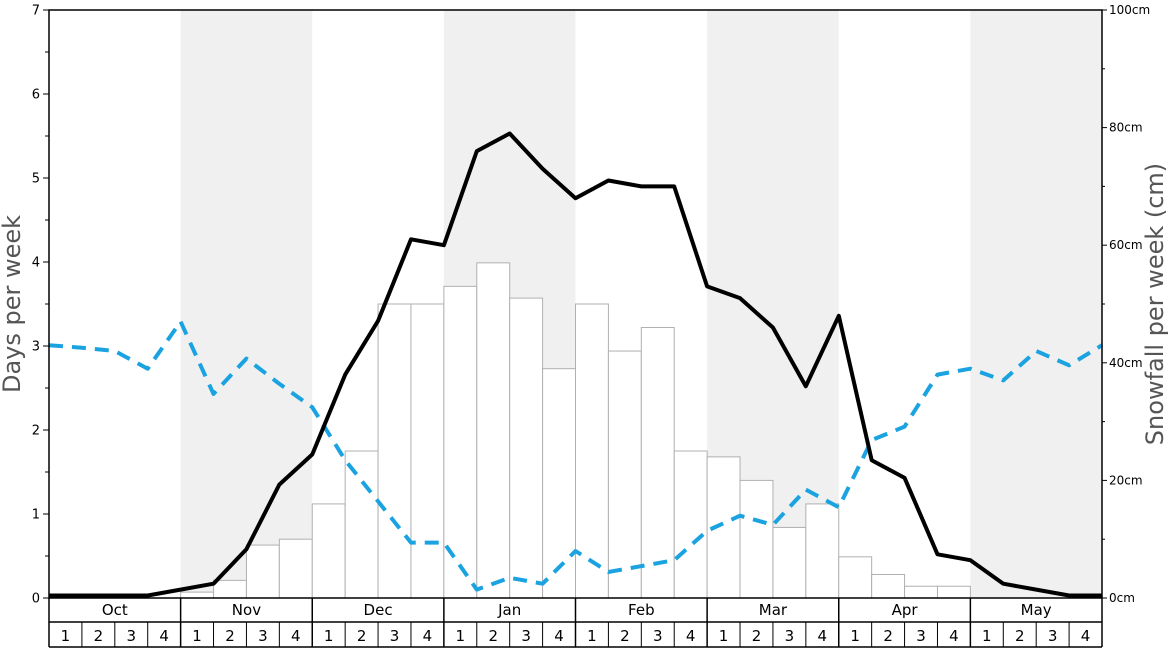  I want to click on right-tick-label: 20cm, so click(1126, 480).